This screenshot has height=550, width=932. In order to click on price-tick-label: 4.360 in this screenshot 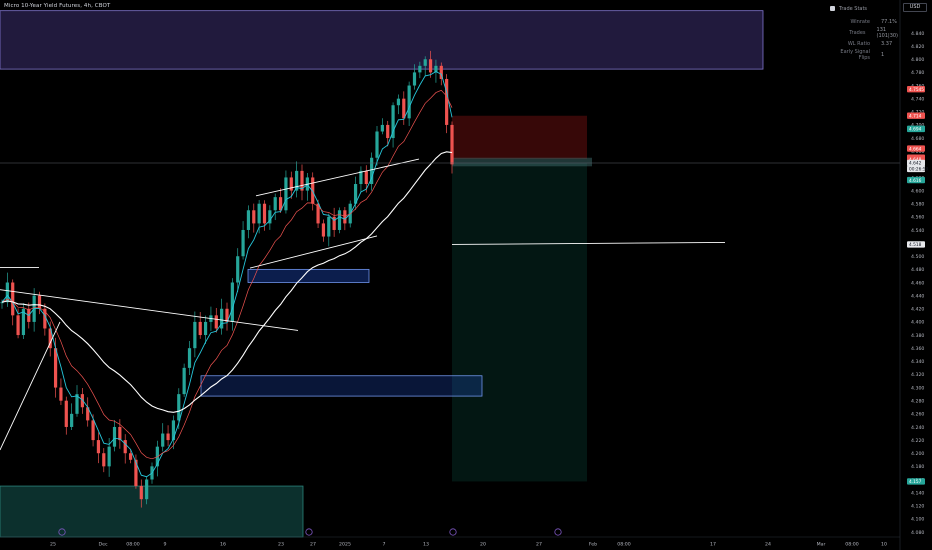, I will do `click(917, 349)`.